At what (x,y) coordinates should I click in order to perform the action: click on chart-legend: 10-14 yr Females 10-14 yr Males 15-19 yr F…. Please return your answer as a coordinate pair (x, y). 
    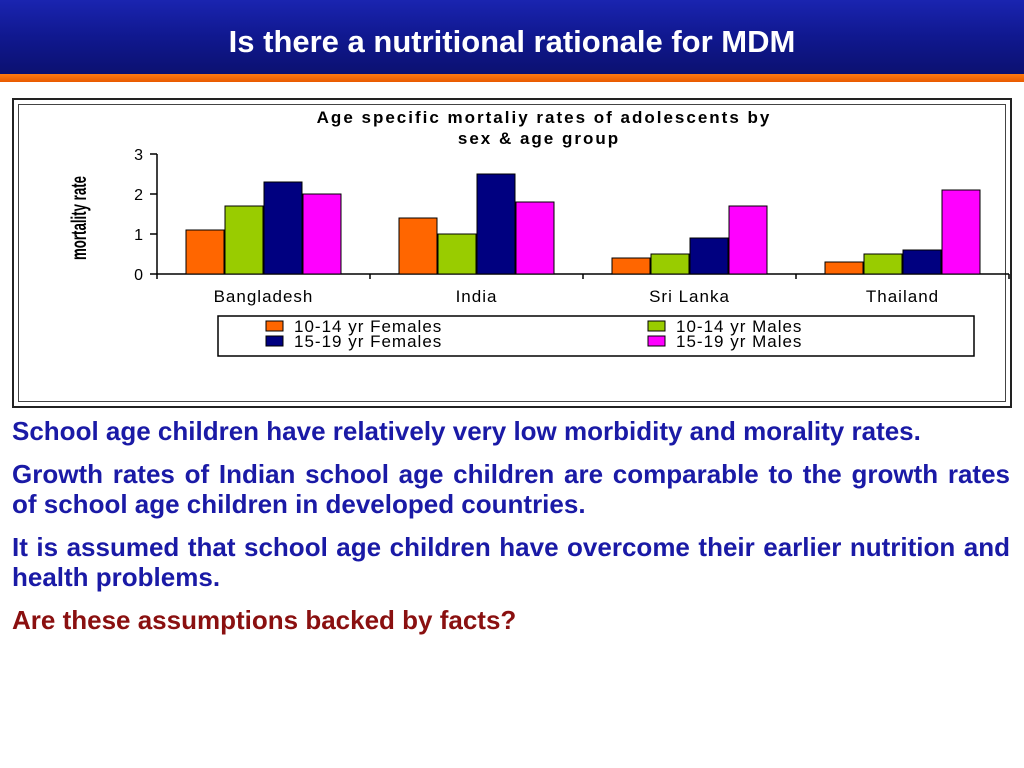
    Looking at the image, I should click on (596, 336).